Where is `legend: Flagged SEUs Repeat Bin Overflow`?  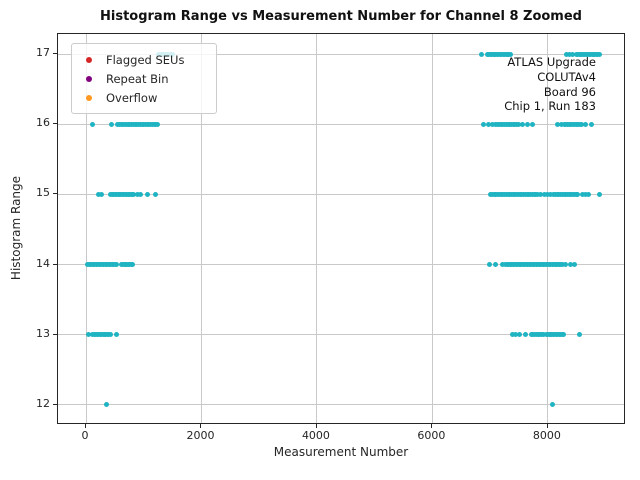 legend: Flagged SEUs Repeat Bin Overflow is located at coordinates (144, 78).